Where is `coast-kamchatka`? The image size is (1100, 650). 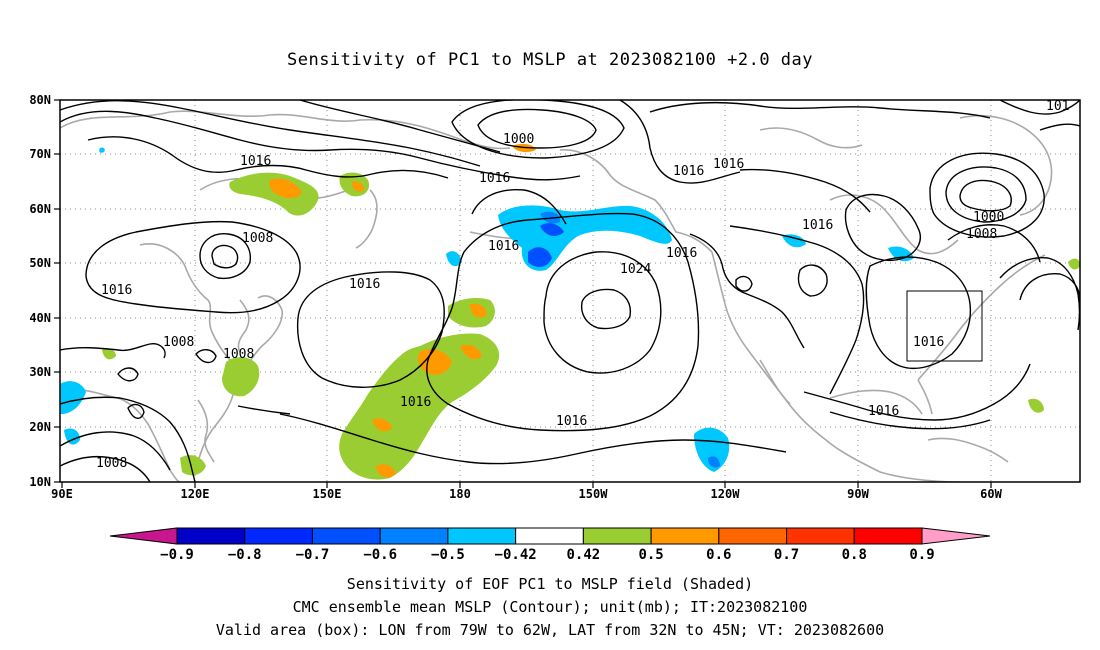 coast-kamchatka is located at coordinates (366, 219).